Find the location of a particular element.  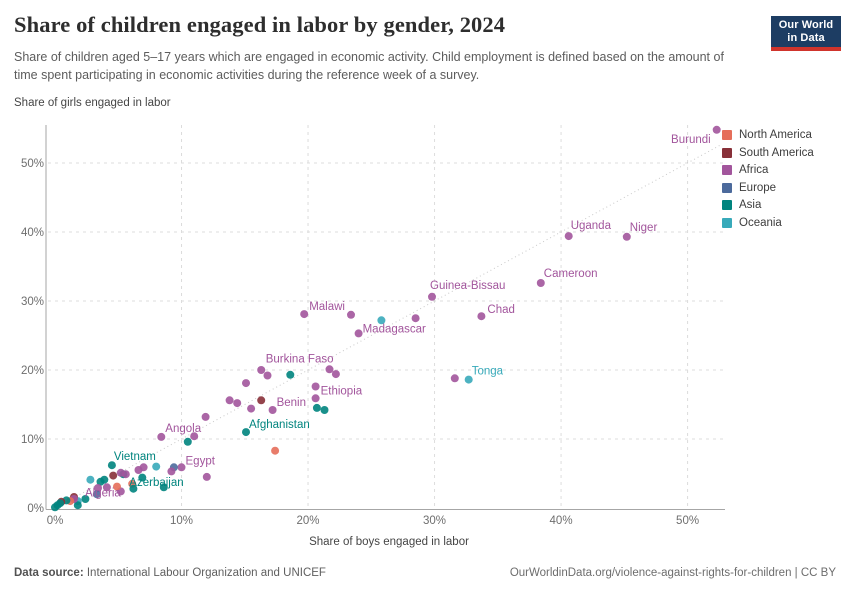

country-label-egypt: Egypt is located at coordinates (201, 461).